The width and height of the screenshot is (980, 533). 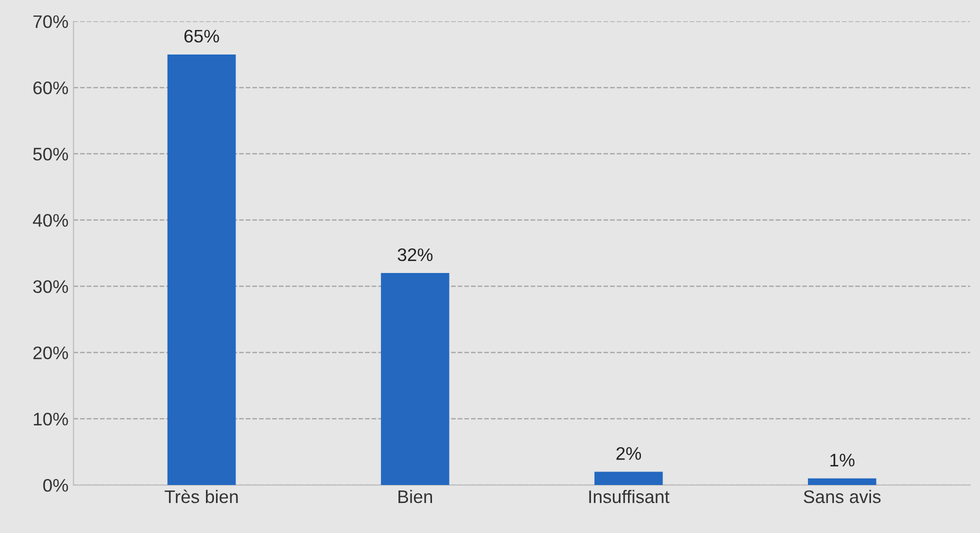 What do you see at coordinates (51, 419) in the screenshot?
I see `y-tick-label: 10%` at bounding box center [51, 419].